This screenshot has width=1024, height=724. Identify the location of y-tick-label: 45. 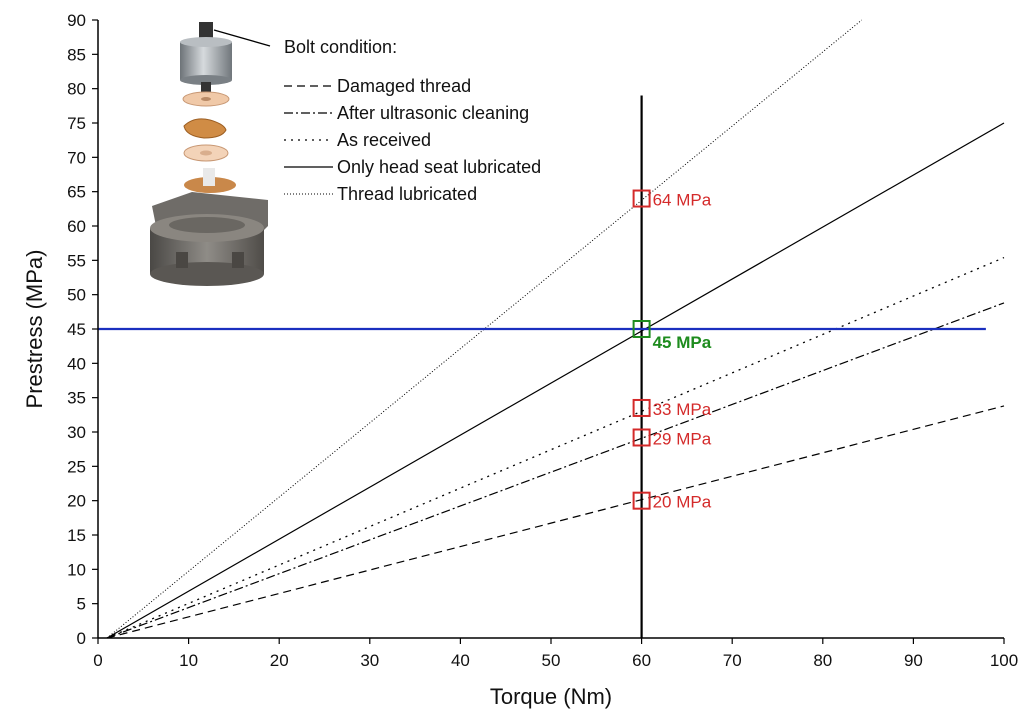
(76, 329).